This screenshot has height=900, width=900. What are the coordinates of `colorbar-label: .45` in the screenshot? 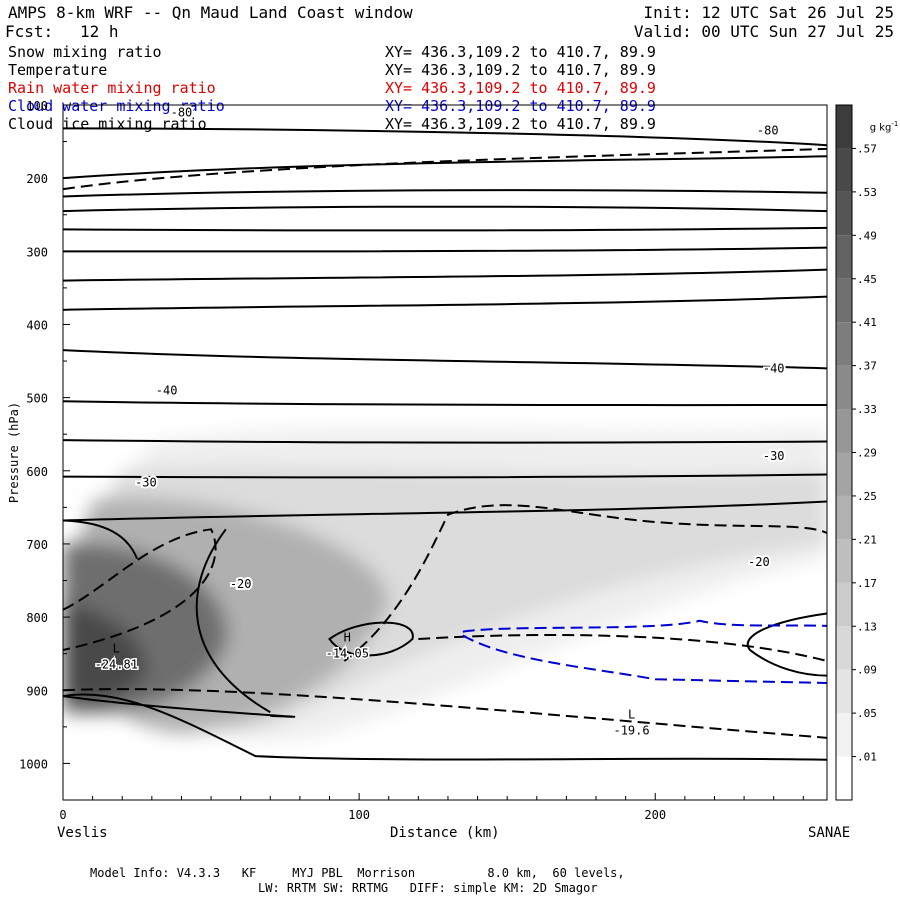 It's located at (867, 279).